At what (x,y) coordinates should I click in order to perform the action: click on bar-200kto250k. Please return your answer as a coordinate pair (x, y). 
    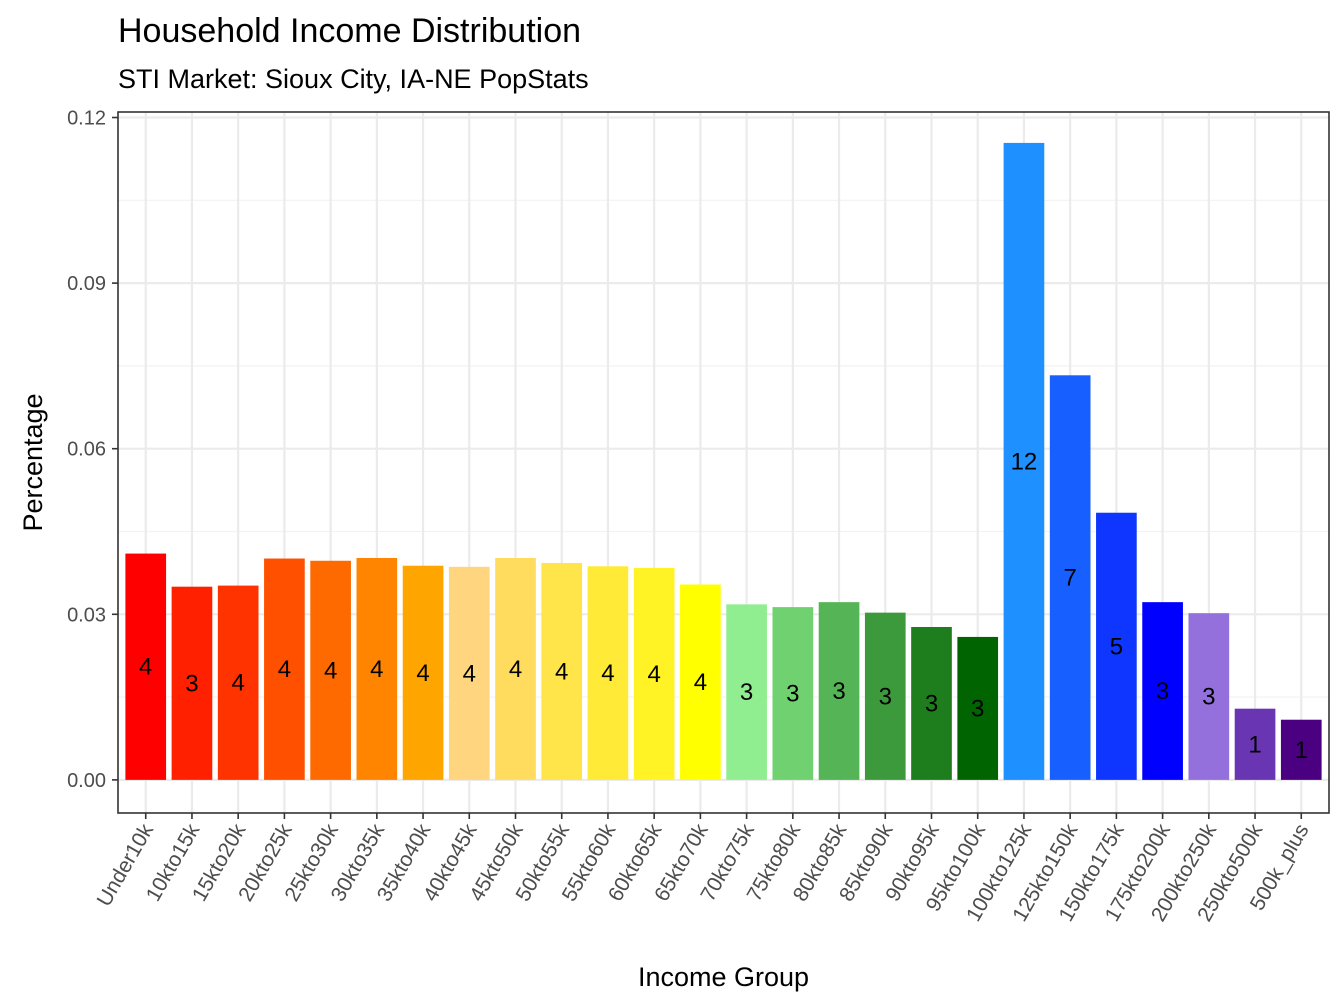
    Looking at the image, I should click on (1209, 696).